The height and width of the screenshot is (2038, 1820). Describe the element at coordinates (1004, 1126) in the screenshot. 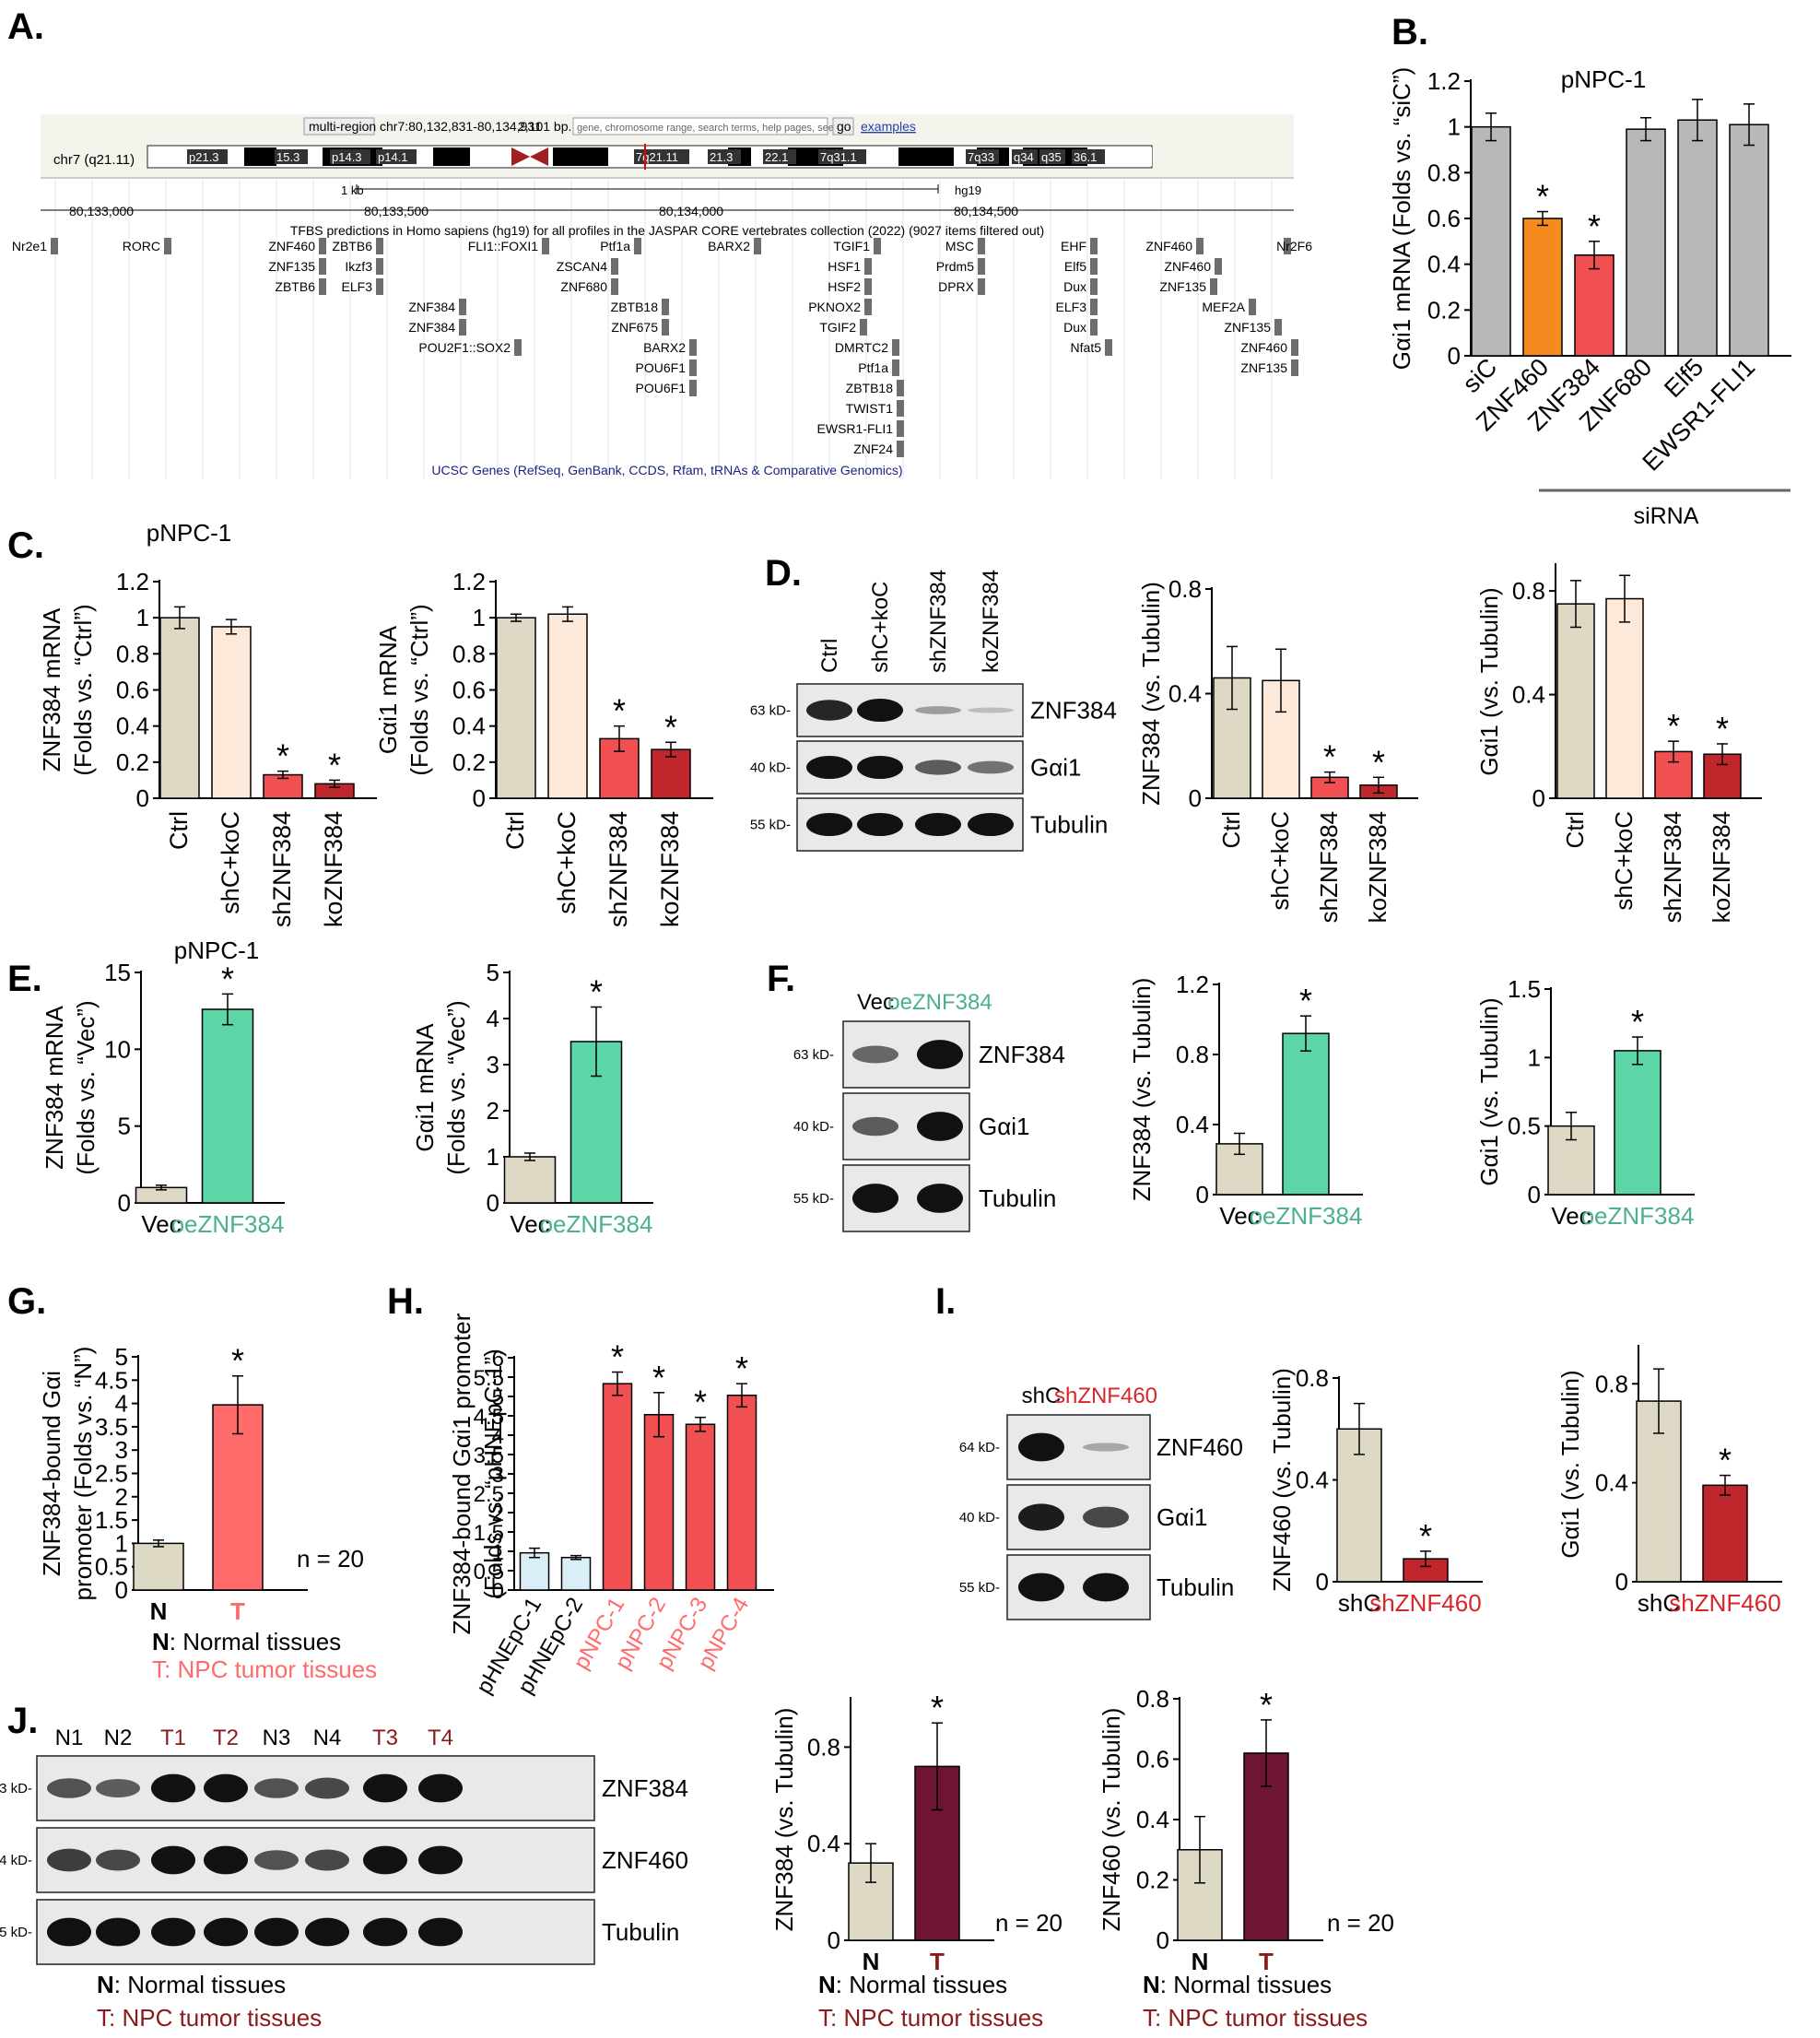

I see `band-label-Gαi1: Gαi1` at that location.